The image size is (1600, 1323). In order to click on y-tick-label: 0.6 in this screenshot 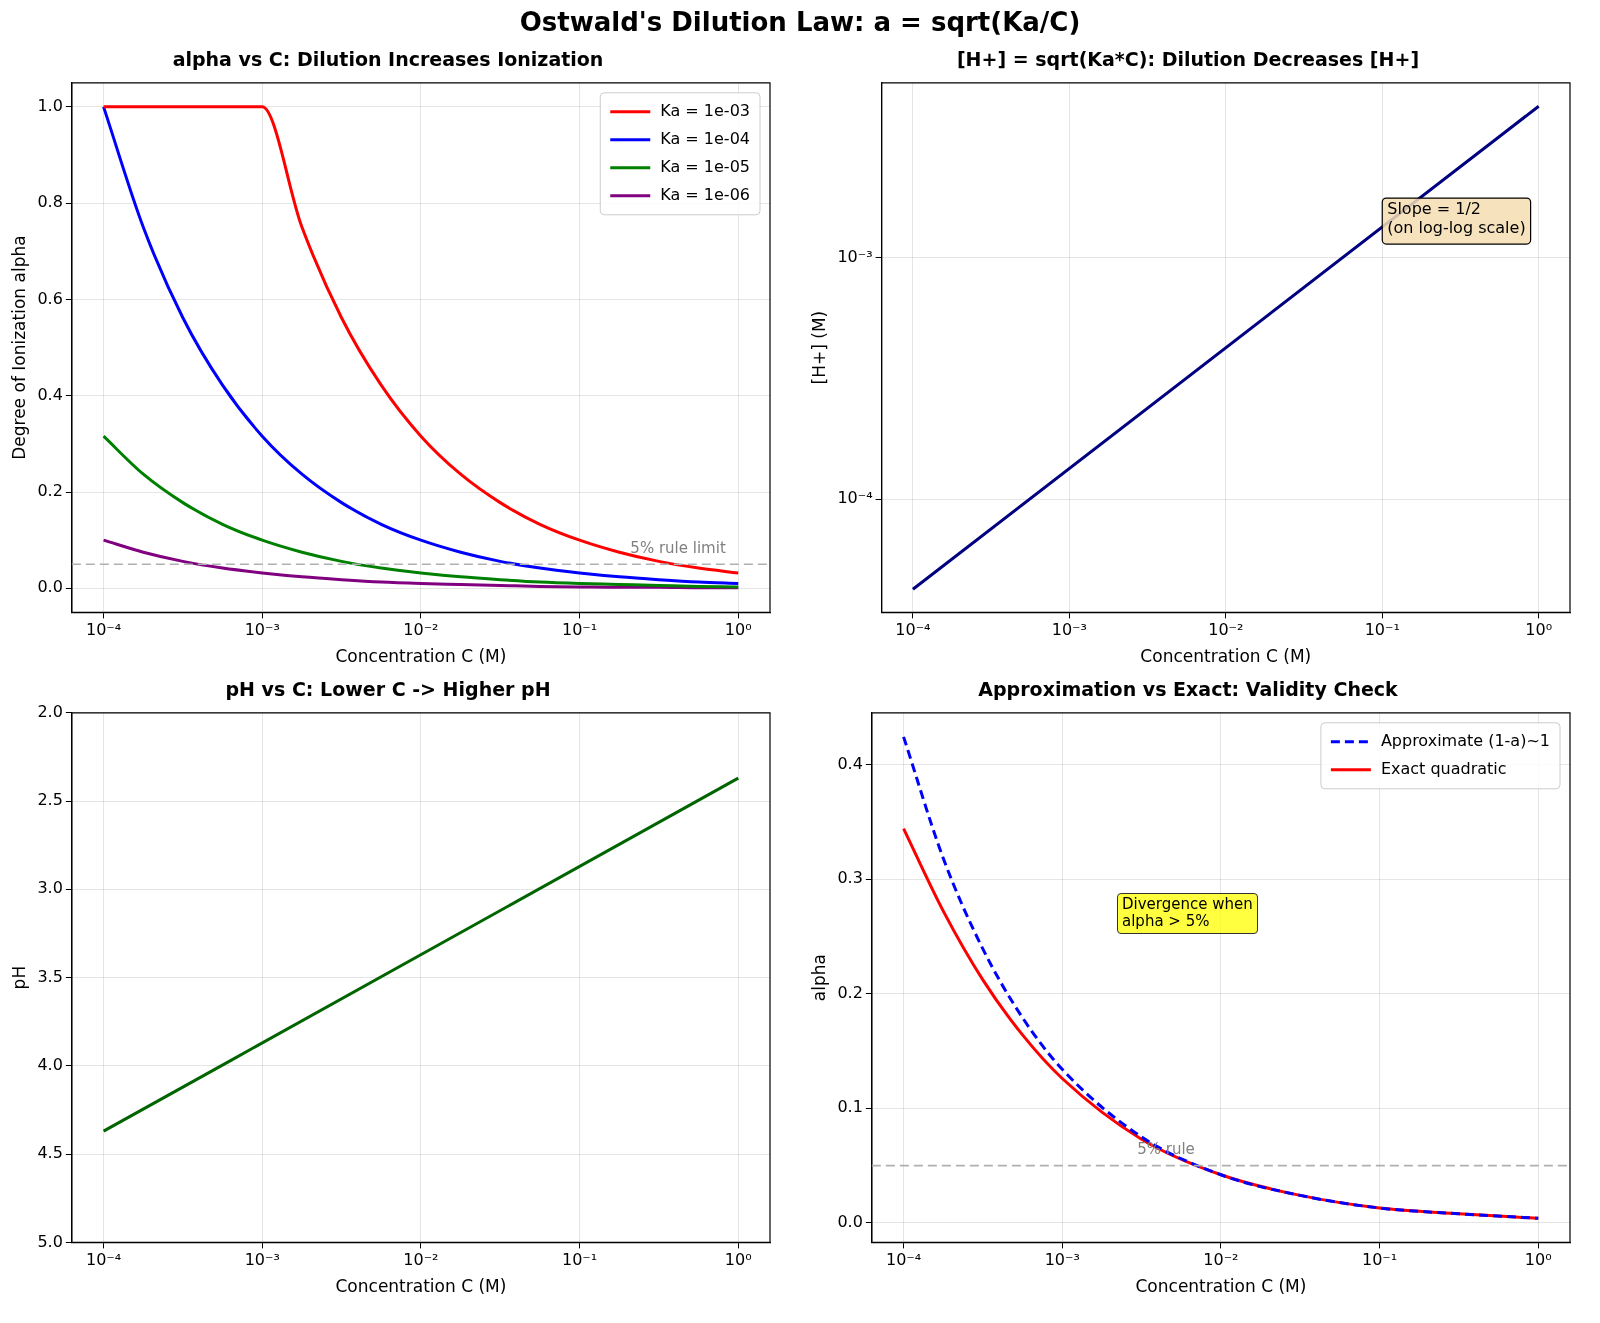, I will do `click(50, 298)`.